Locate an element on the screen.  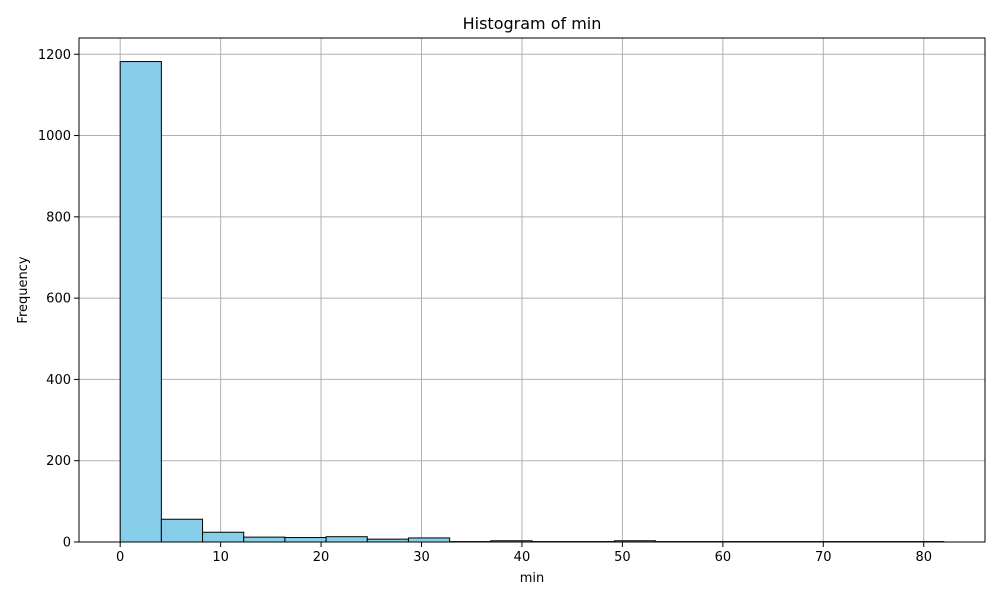
x-tick-label: 70 is located at coordinates (823, 557).